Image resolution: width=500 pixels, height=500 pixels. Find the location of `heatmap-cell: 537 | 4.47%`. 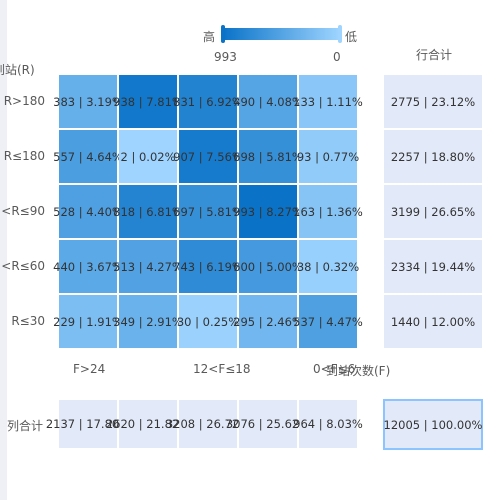

heatmap-cell: 537 | 4.47% is located at coordinates (328, 321).